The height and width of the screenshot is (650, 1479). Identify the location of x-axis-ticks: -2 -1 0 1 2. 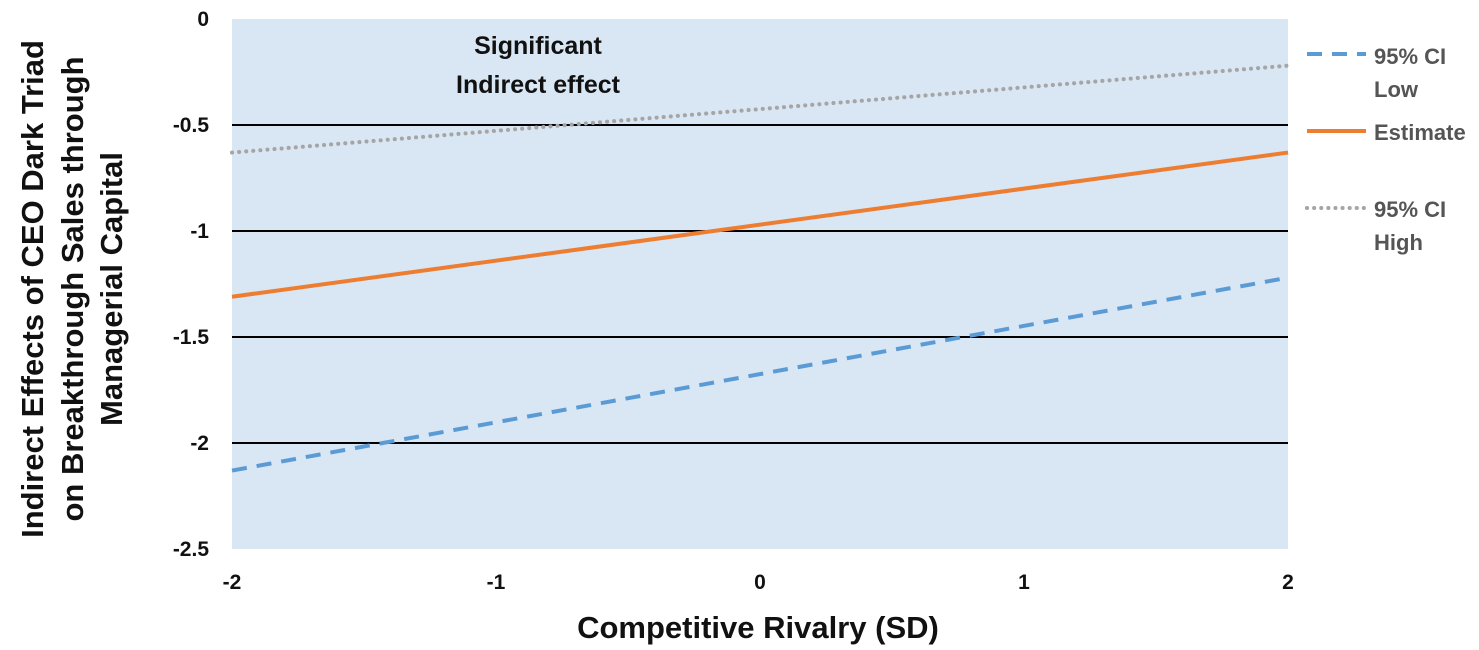
(758, 582).